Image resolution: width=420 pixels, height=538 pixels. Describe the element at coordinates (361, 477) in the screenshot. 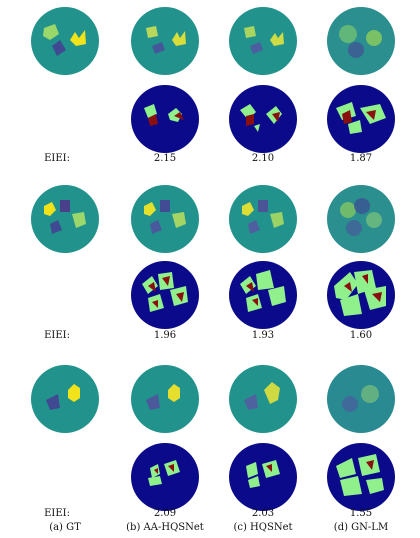

I see `gn-lm-error-row3` at that location.